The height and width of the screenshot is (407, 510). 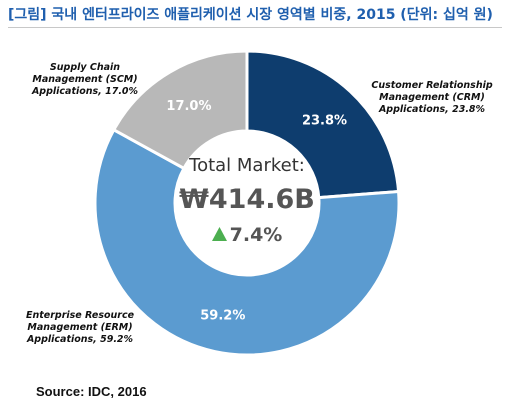 What do you see at coordinates (84, 79) in the screenshot?
I see `slice-category-label-scm: Management (SCM)` at bounding box center [84, 79].